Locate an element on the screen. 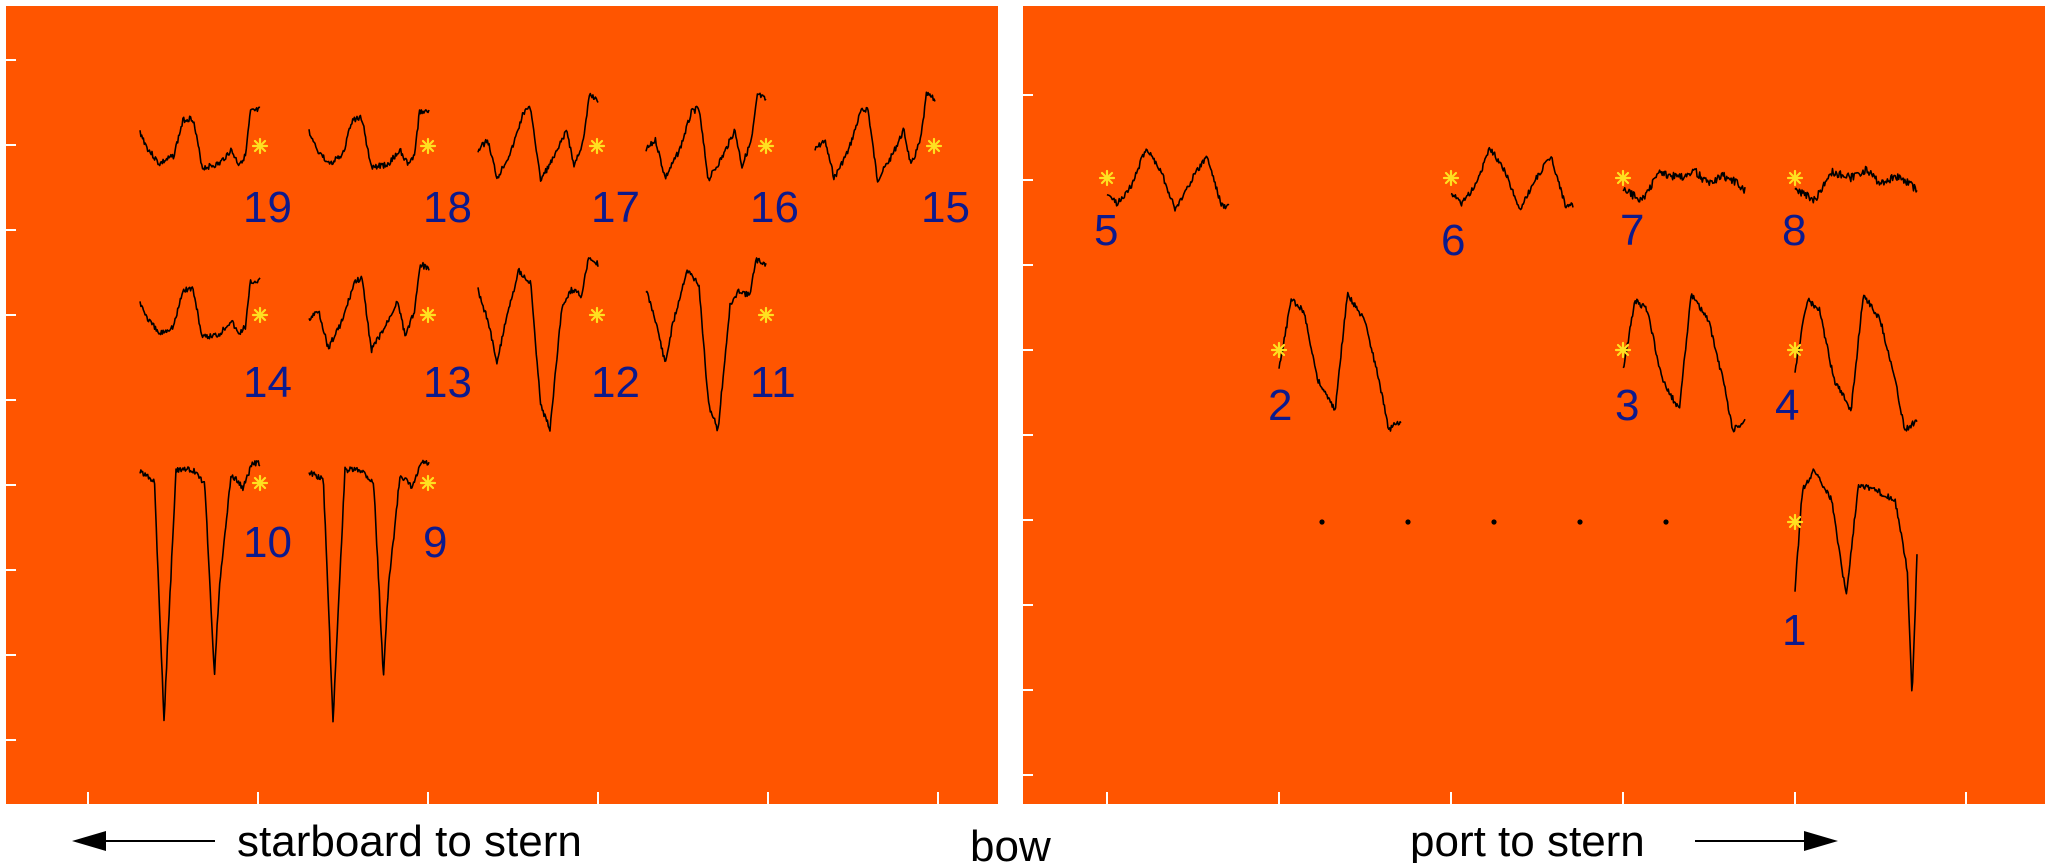 Image resolution: width=2045 pixels, height=863 pixels. left-arrow-icon is located at coordinates (89, 841).